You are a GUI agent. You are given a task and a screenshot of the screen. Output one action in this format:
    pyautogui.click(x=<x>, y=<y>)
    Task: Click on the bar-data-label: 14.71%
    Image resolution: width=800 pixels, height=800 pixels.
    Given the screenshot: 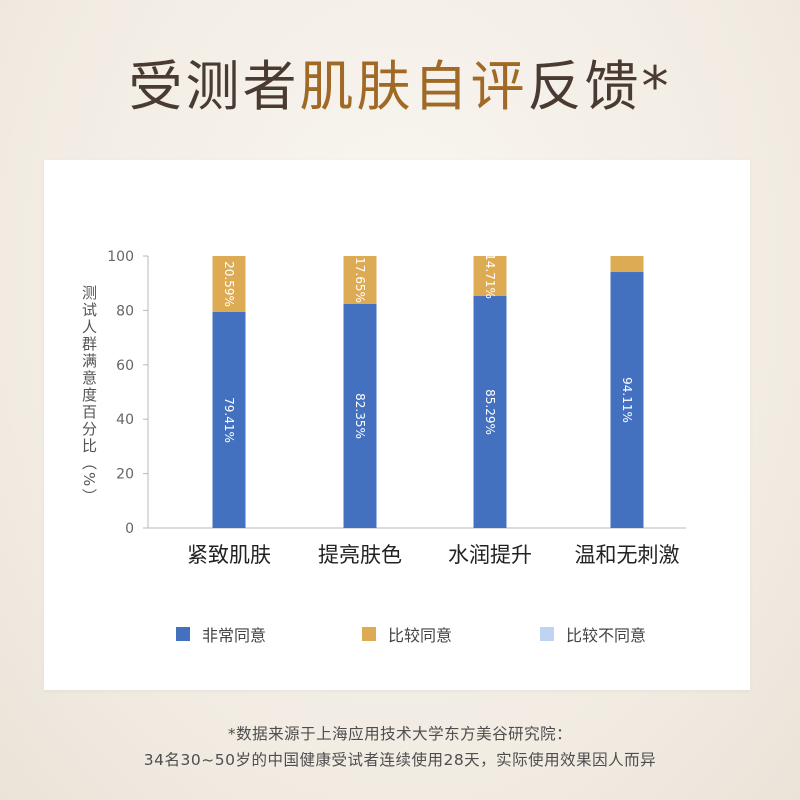 What is the action you would take?
    pyautogui.click(x=490, y=276)
    